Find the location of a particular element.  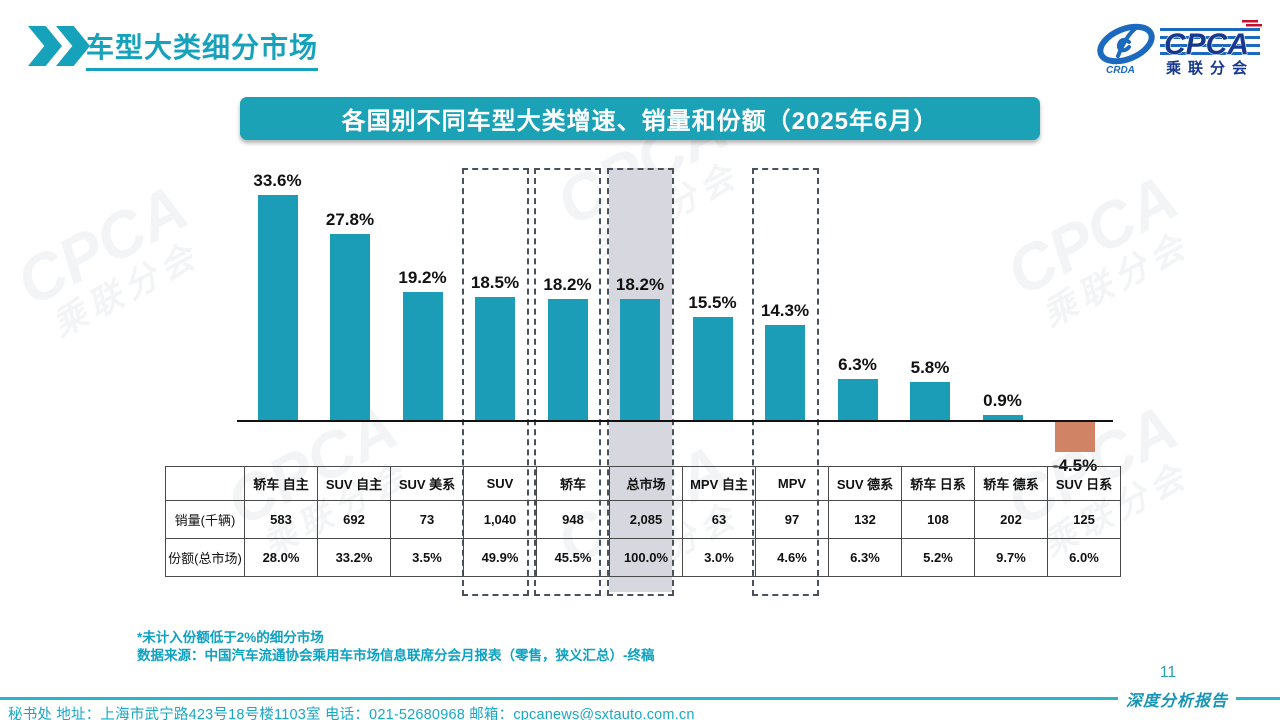

table-cell: 6.0% is located at coordinates (1084, 557).